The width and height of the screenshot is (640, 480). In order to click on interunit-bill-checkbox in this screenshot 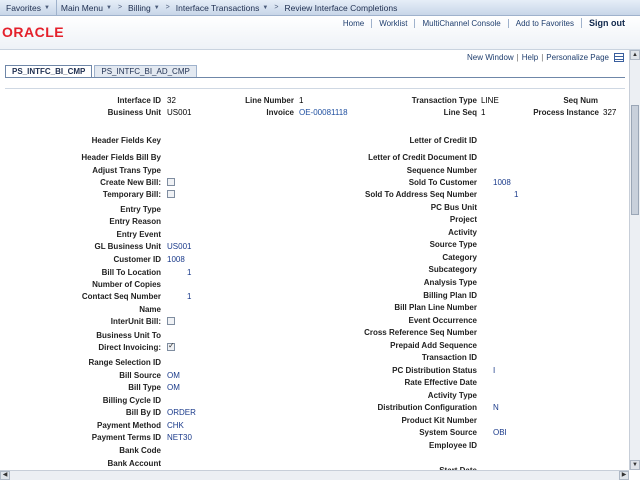, I will do `click(171, 321)`.